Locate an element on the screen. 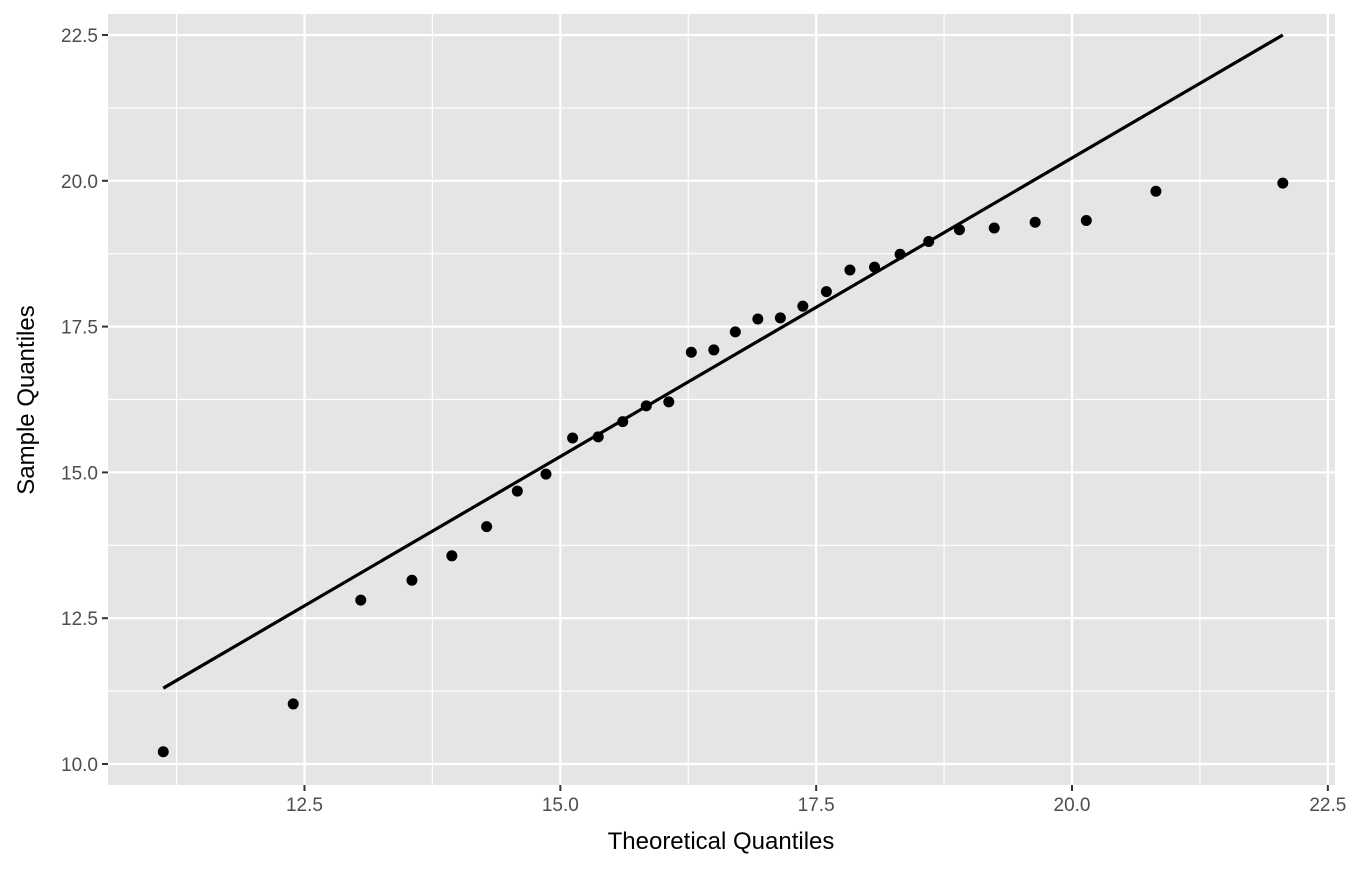 The image size is (1350, 870). y-axis: 10.0 12.5 15.0 17.5 20.0 22.5 is located at coordinates (84, 401).